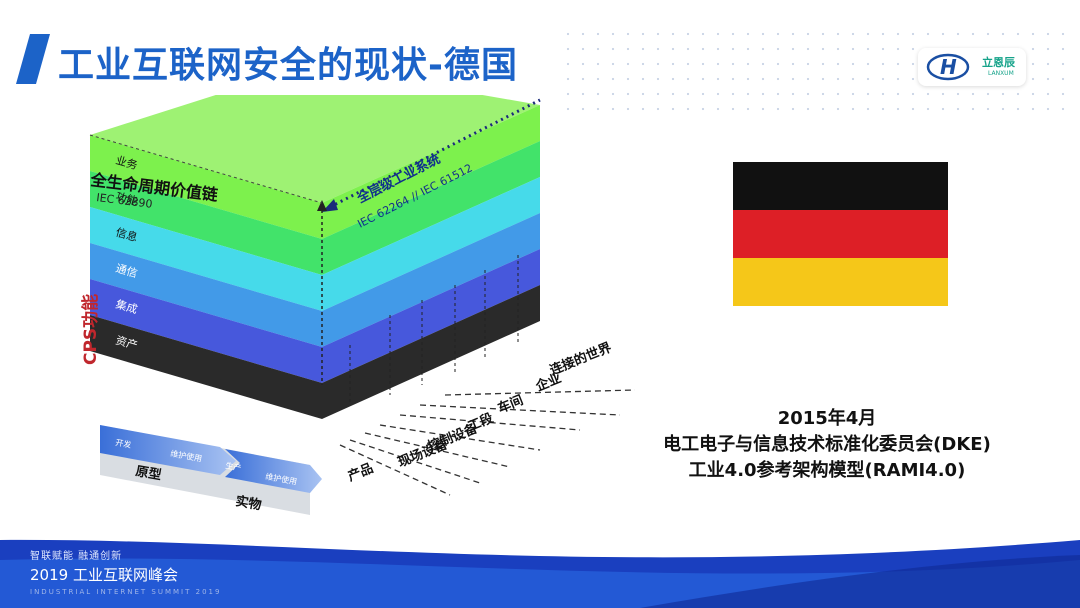  What do you see at coordinates (126, 163) in the screenshot?
I see `layer-label: 业务` at bounding box center [126, 163].